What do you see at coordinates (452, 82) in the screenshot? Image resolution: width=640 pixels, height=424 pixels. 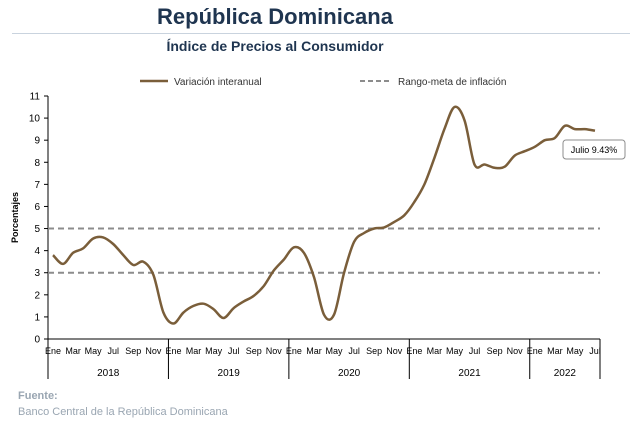 I see `legend-label-2: Rango-meta de inflación` at bounding box center [452, 82].